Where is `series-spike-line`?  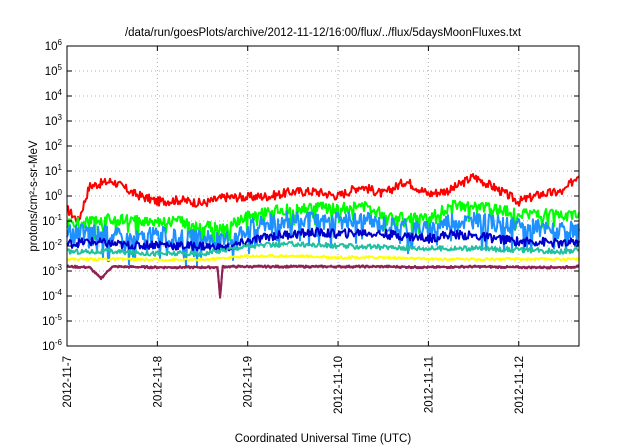 series-spike-line is located at coordinates (323, 282).